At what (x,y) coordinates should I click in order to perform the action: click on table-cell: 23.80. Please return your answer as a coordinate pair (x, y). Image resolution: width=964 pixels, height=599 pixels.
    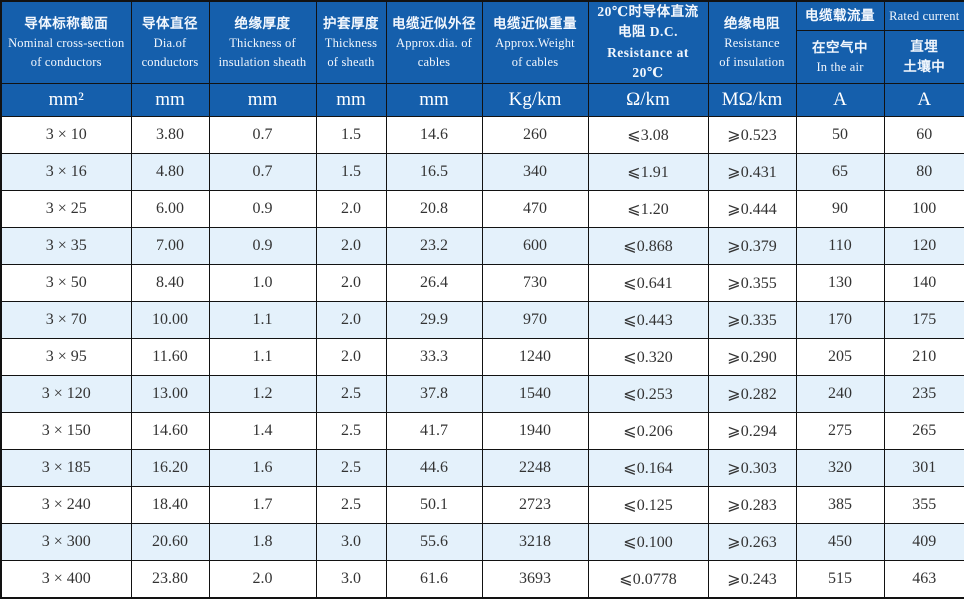
    Looking at the image, I should click on (170, 579).